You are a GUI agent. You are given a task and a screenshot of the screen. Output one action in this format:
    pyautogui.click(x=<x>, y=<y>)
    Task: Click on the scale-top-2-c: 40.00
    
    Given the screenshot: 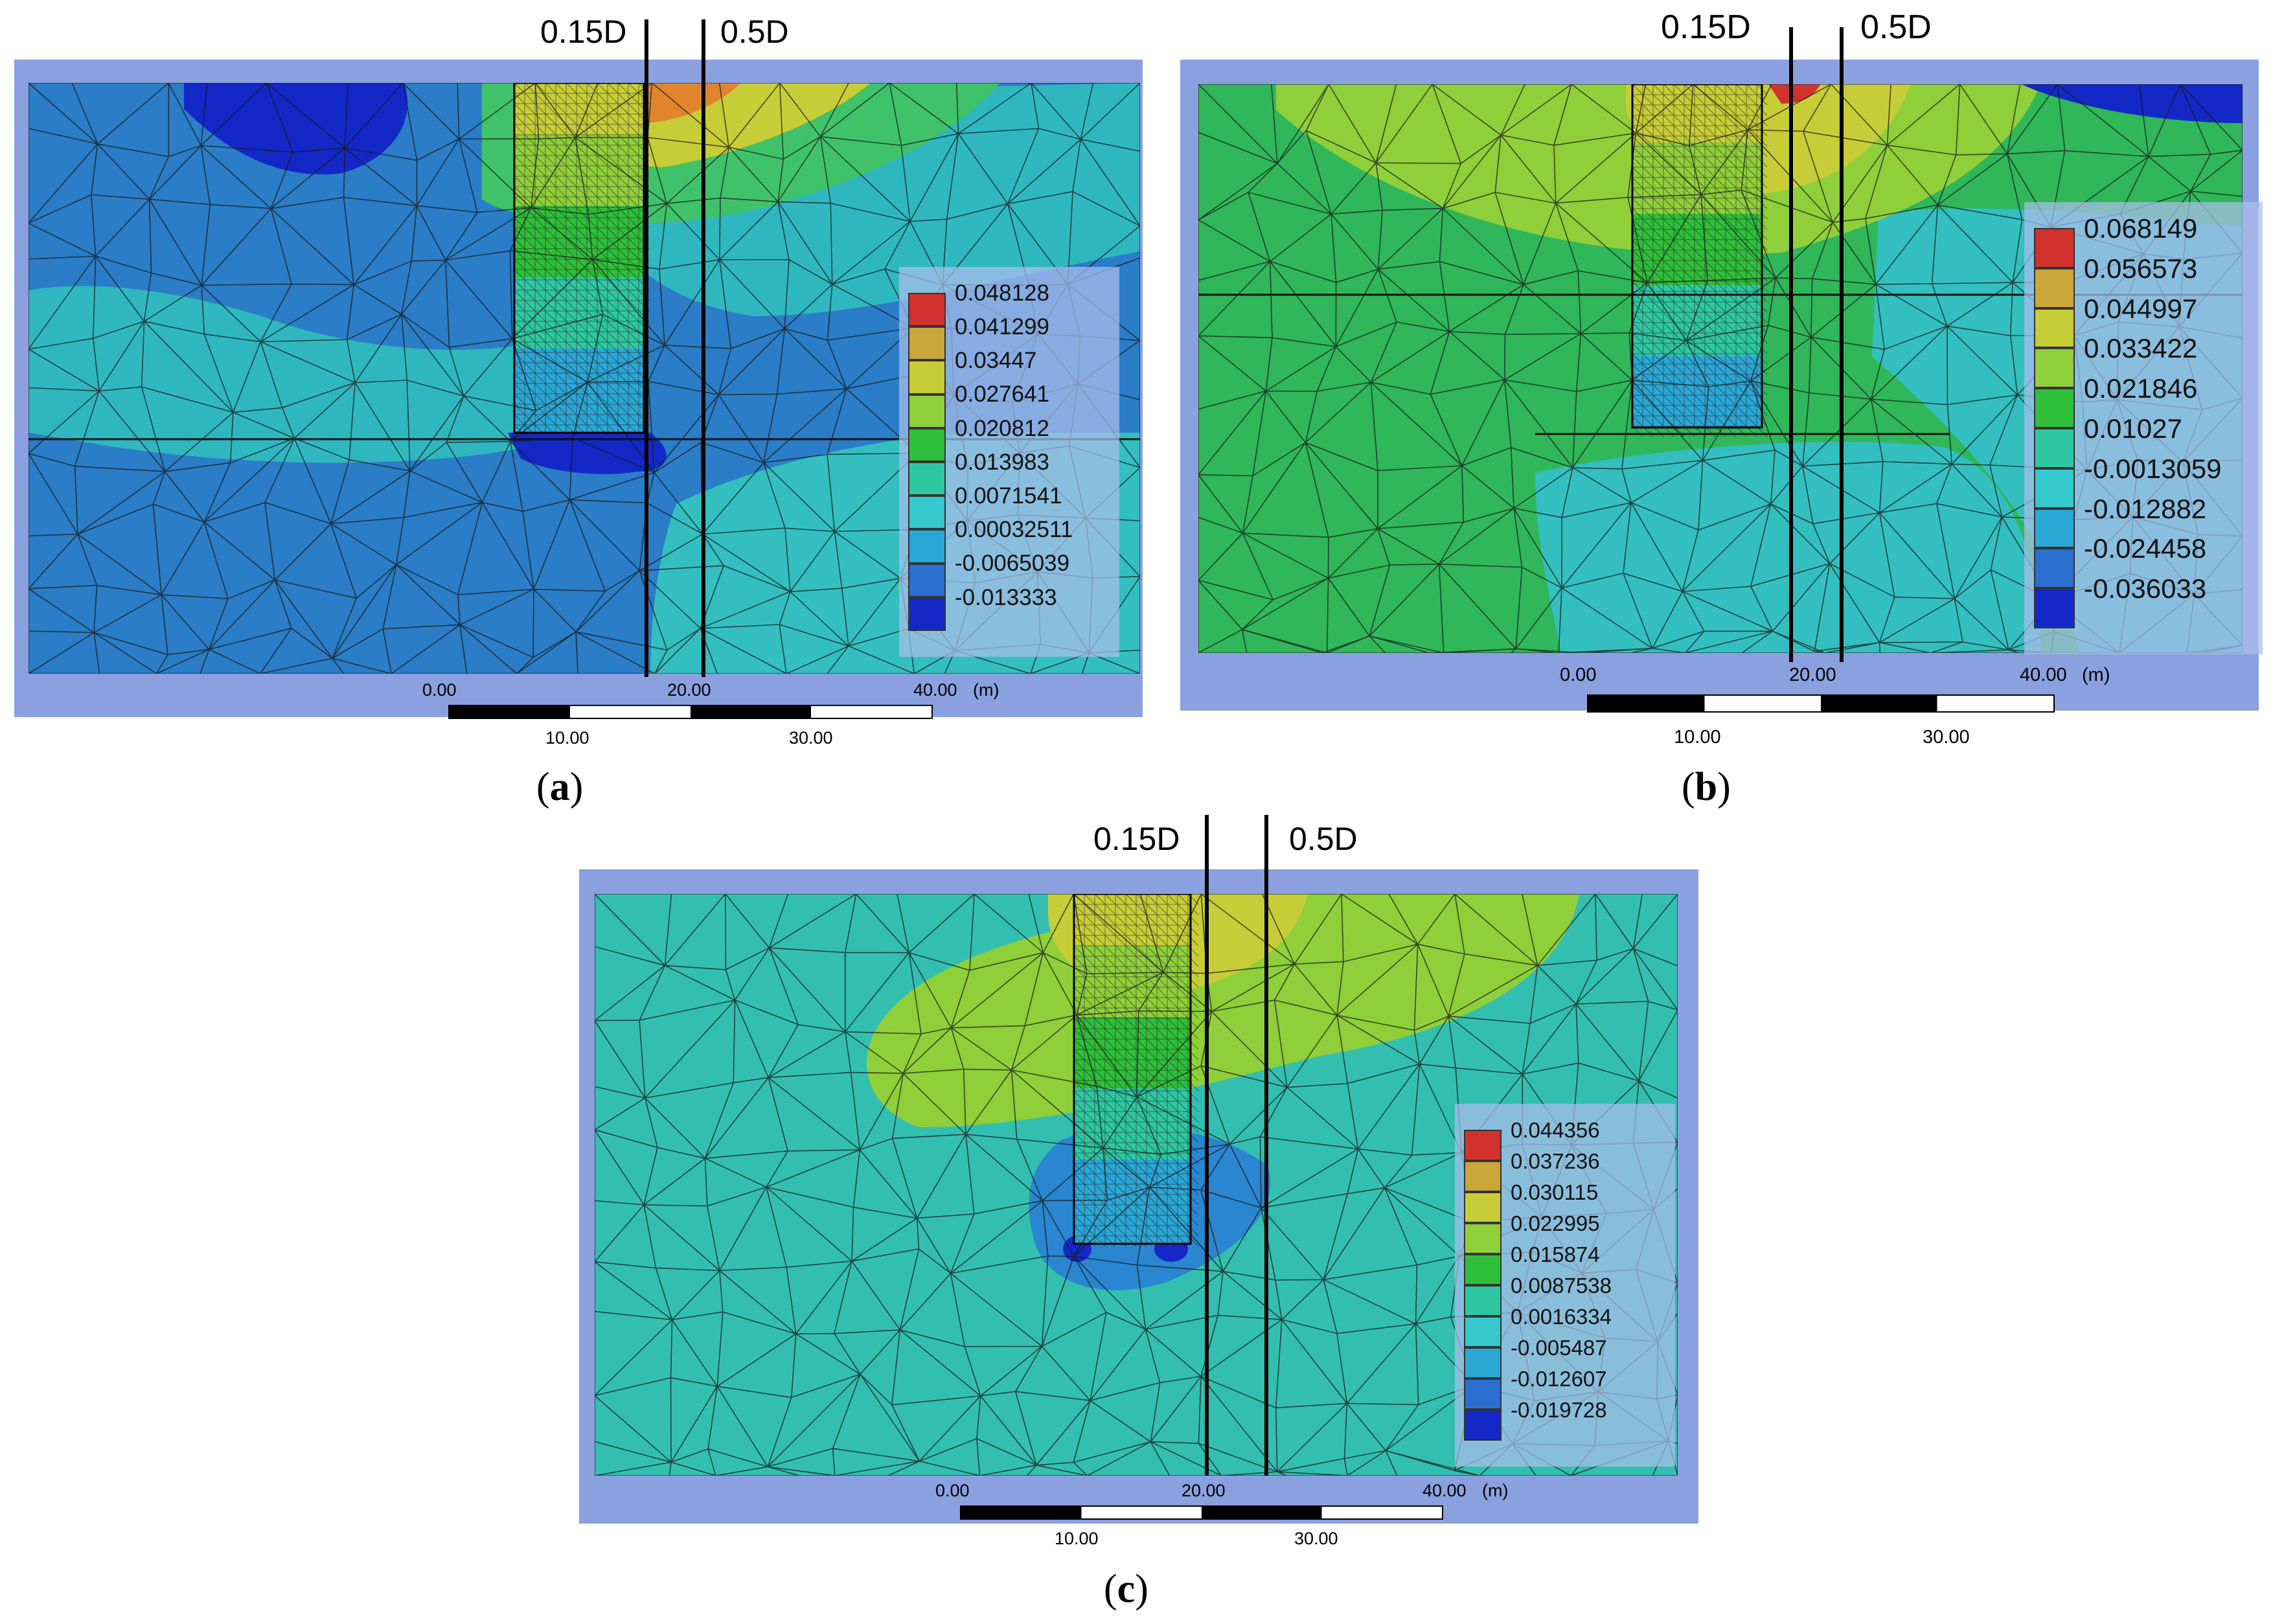 What is the action you would take?
    pyautogui.click(x=1444, y=1490)
    